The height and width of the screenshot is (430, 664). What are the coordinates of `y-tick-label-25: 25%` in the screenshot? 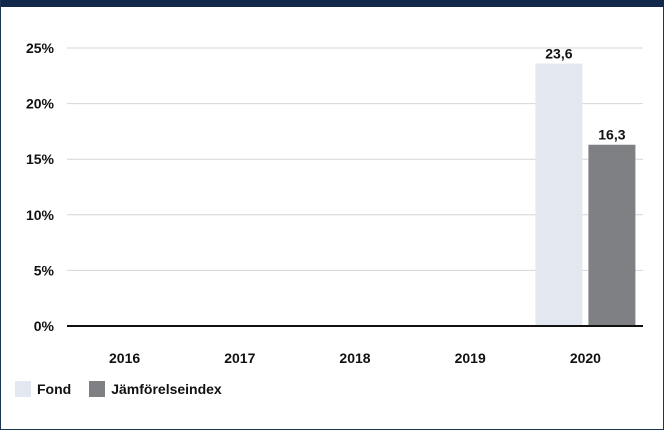 It's located at (40, 48).